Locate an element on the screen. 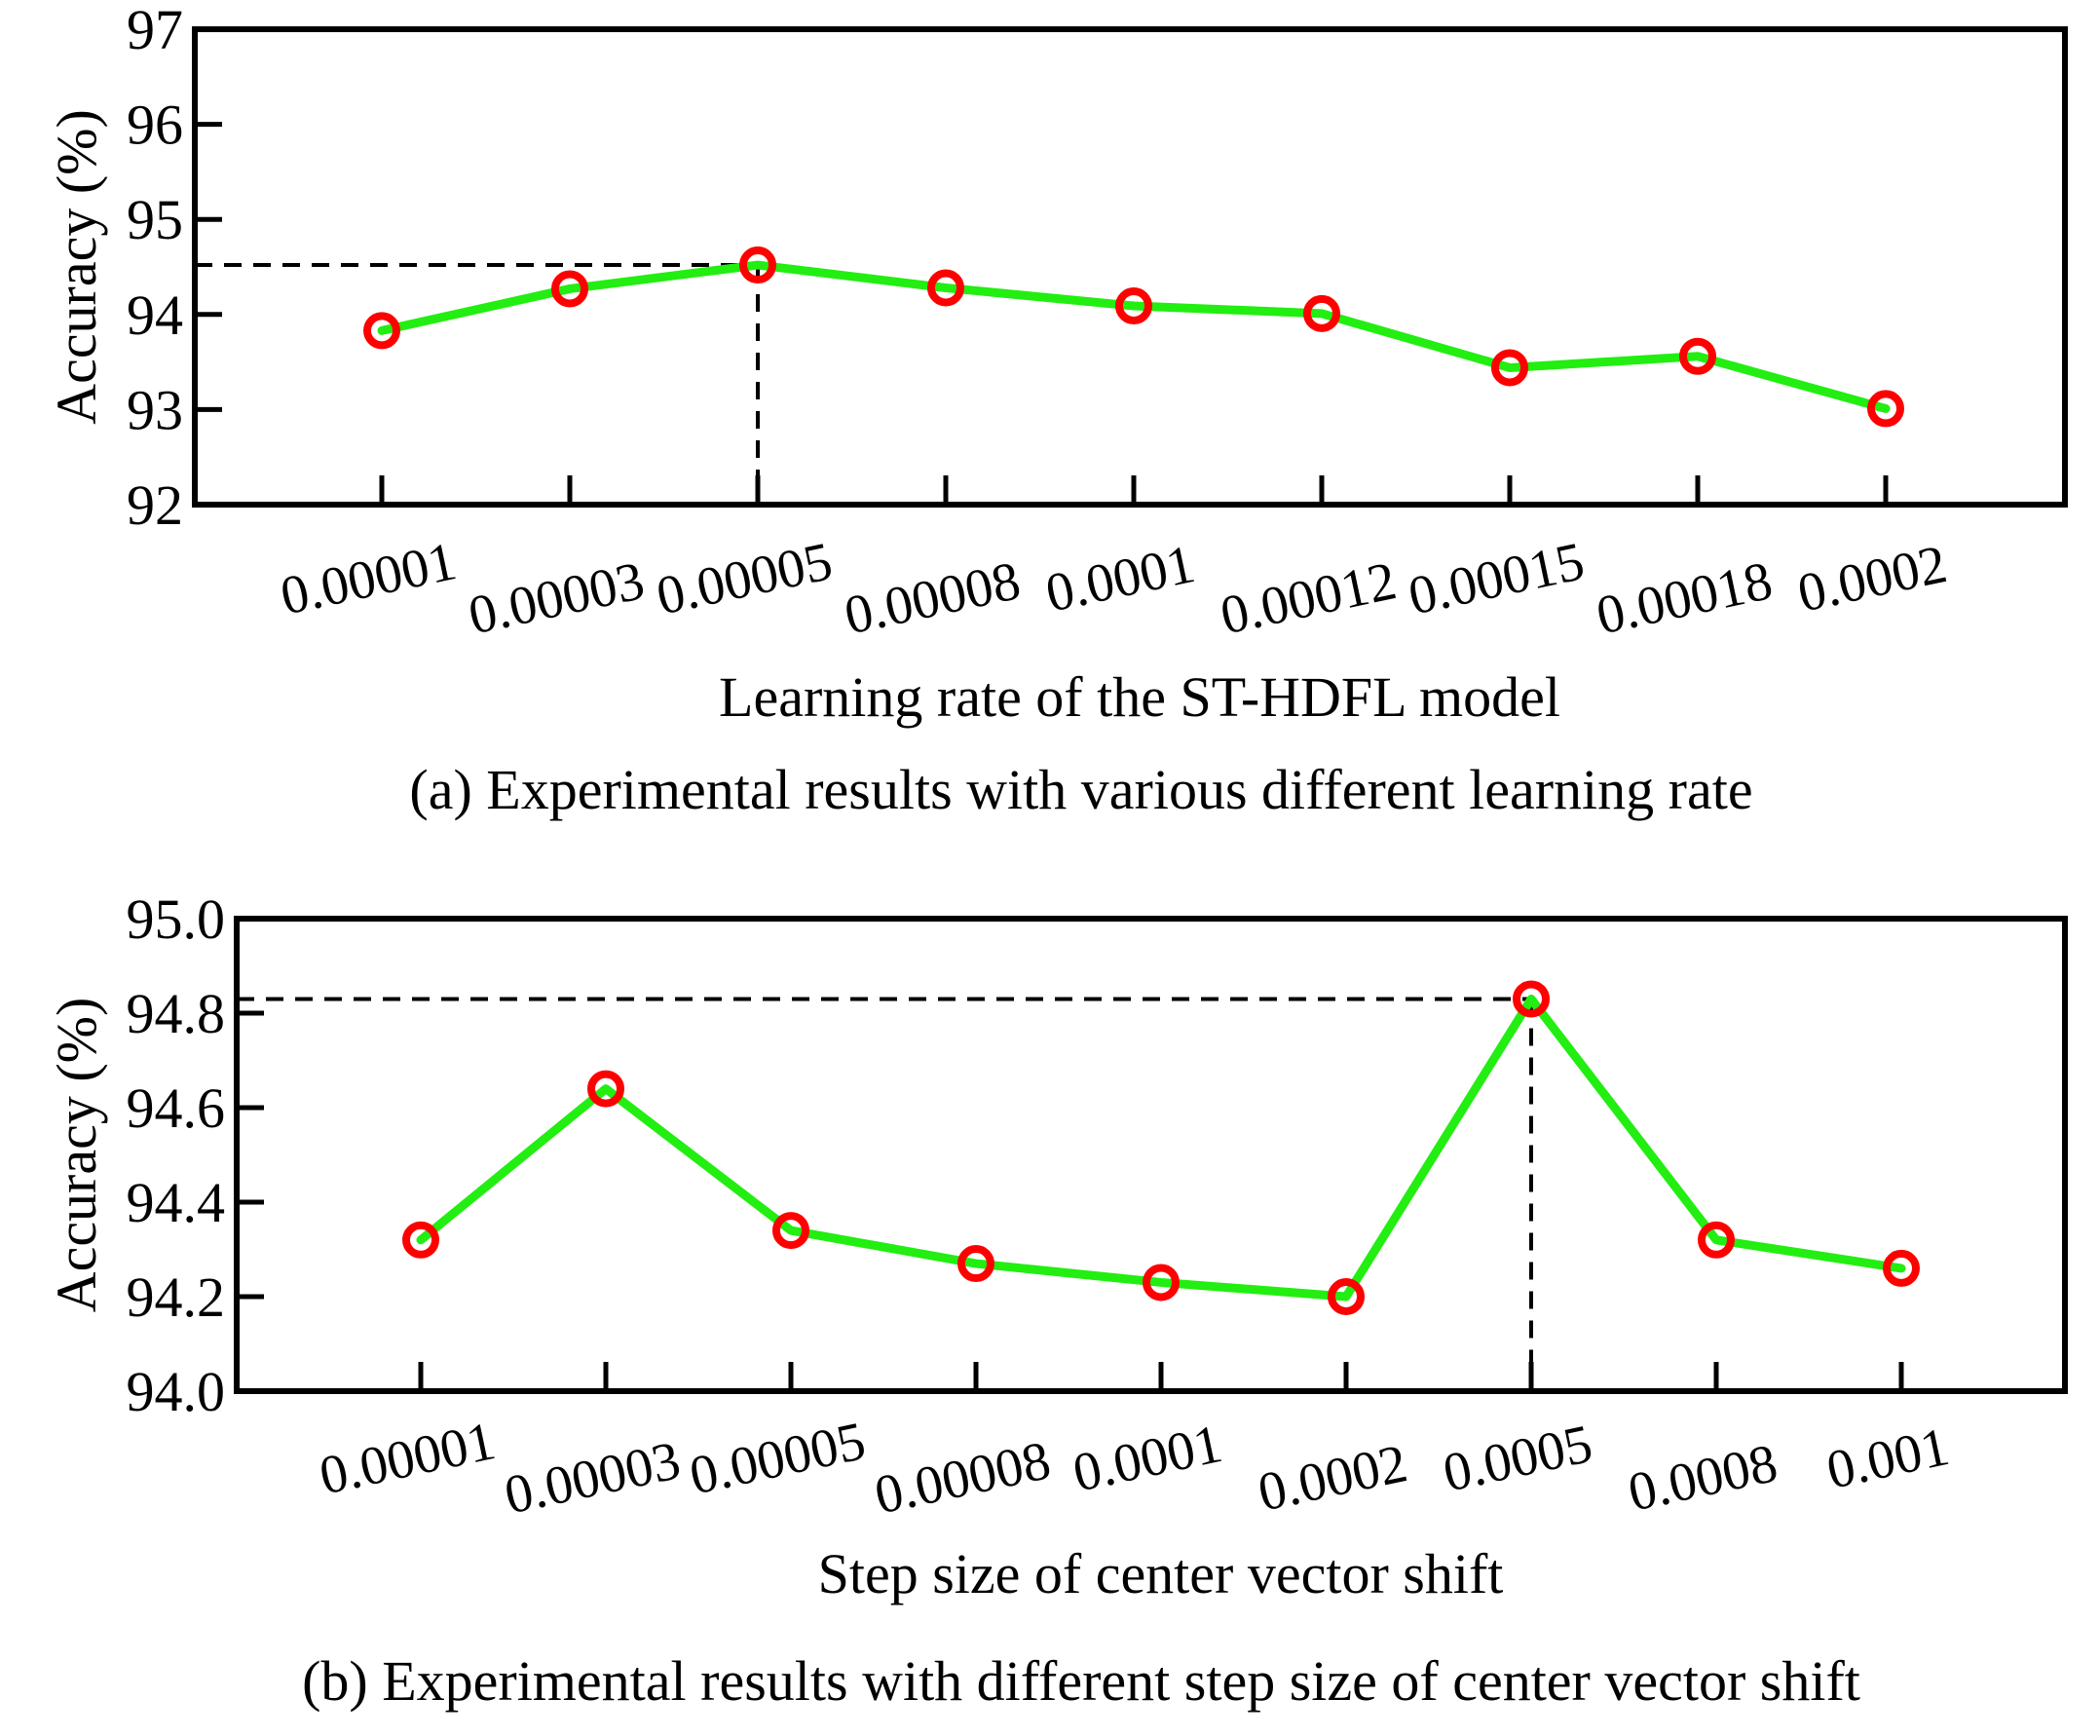  y-tick-label: 94.4 is located at coordinates (176, 1202).